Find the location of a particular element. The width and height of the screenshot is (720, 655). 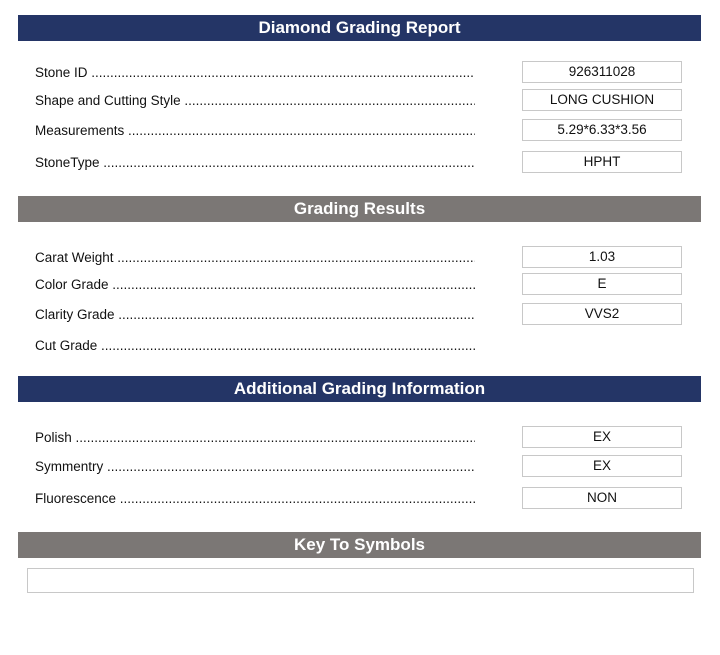

key-to-symbols-box is located at coordinates (360, 580).